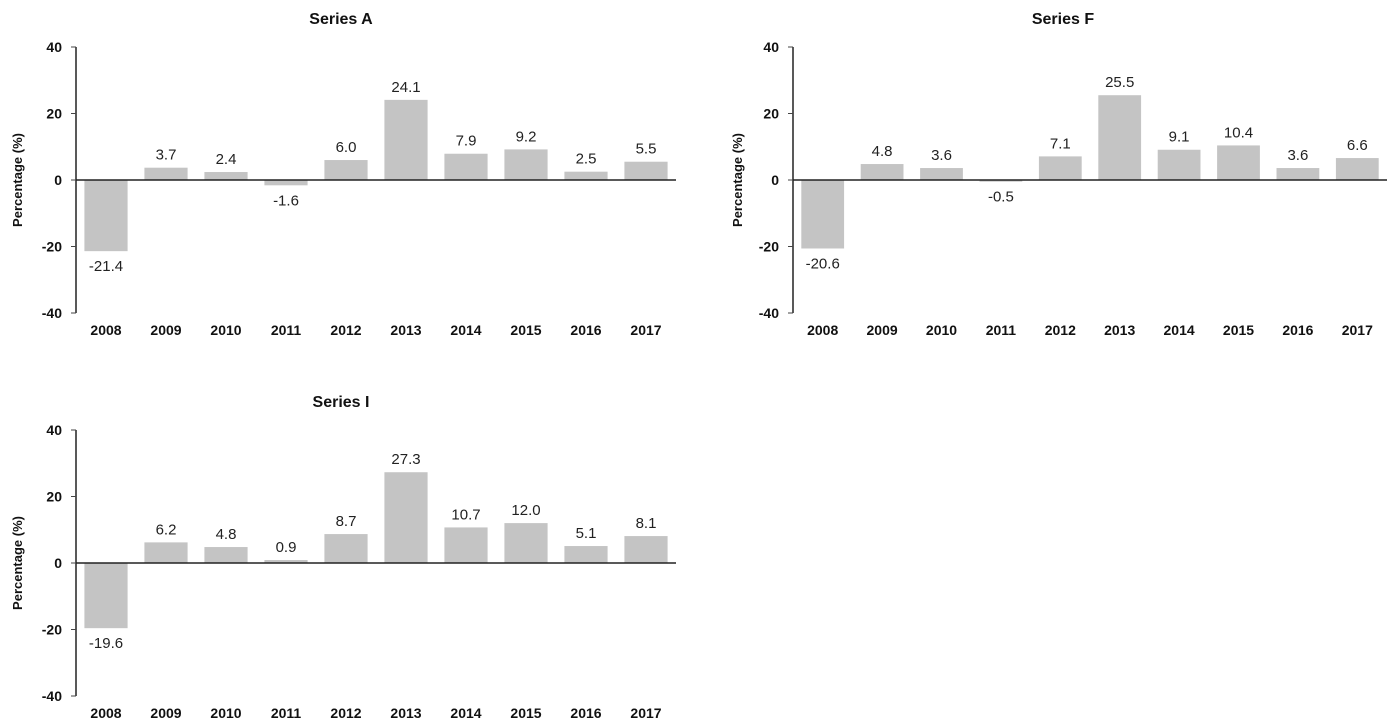  What do you see at coordinates (466, 141) in the screenshot?
I see `data-label: 7.9` at bounding box center [466, 141].